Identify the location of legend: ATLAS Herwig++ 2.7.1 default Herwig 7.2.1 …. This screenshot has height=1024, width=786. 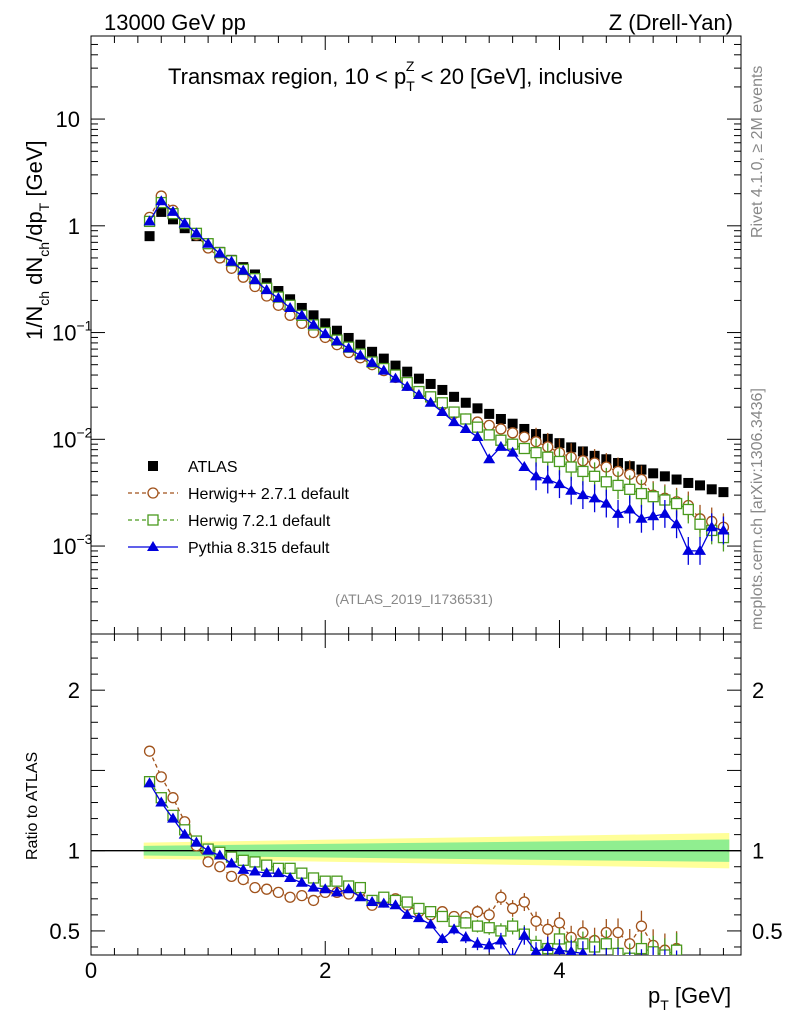
(239, 508).